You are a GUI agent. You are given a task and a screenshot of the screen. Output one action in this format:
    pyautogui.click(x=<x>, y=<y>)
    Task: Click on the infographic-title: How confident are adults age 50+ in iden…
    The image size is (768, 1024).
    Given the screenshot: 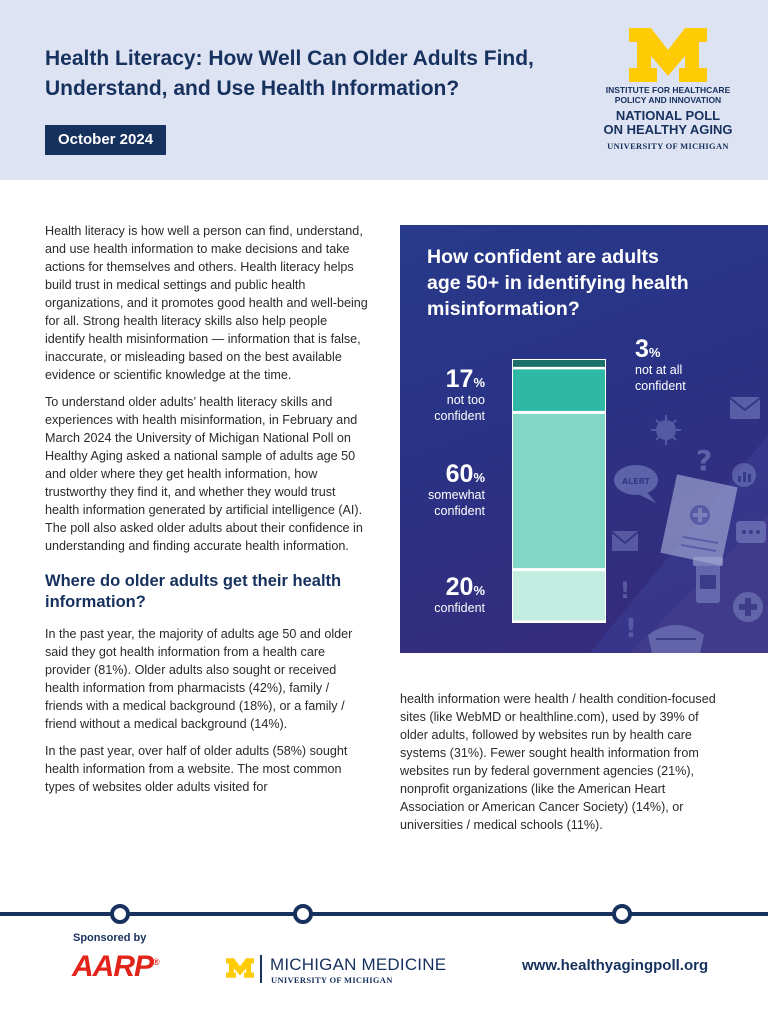 What is the action you would take?
    pyautogui.click(x=587, y=283)
    